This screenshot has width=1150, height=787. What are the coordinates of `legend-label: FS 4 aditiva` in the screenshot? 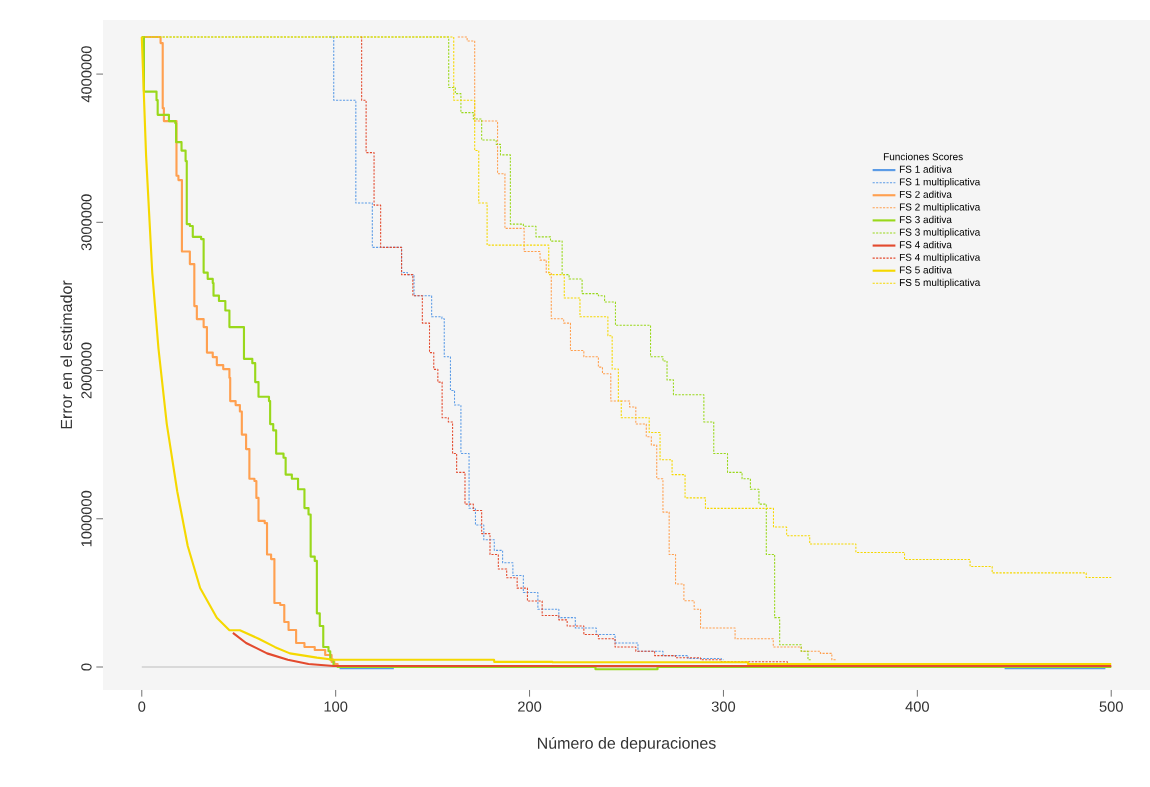 It's located at (925, 244).